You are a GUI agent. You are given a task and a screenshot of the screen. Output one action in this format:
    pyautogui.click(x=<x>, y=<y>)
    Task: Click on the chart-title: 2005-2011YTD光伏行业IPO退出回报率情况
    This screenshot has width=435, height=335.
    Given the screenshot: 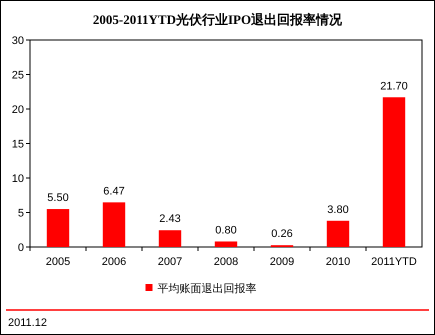 What is the action you would take?
    pyautogui.click(x=218, y=19)
    